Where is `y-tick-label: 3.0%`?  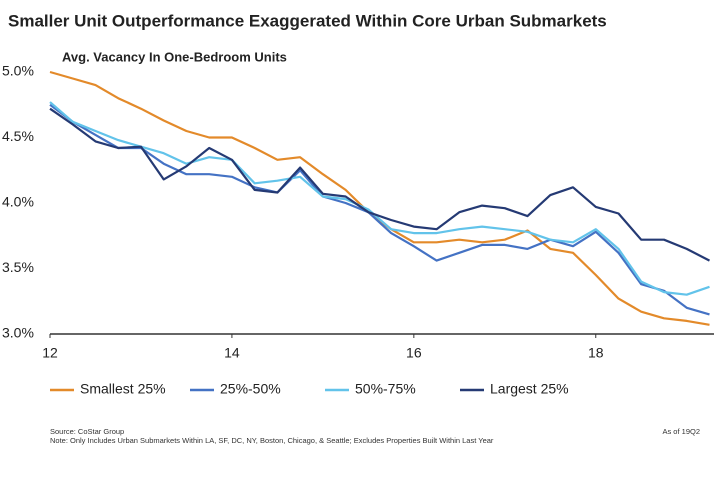 y-tick-label: 3.0% is located at coordinates (18, 333).